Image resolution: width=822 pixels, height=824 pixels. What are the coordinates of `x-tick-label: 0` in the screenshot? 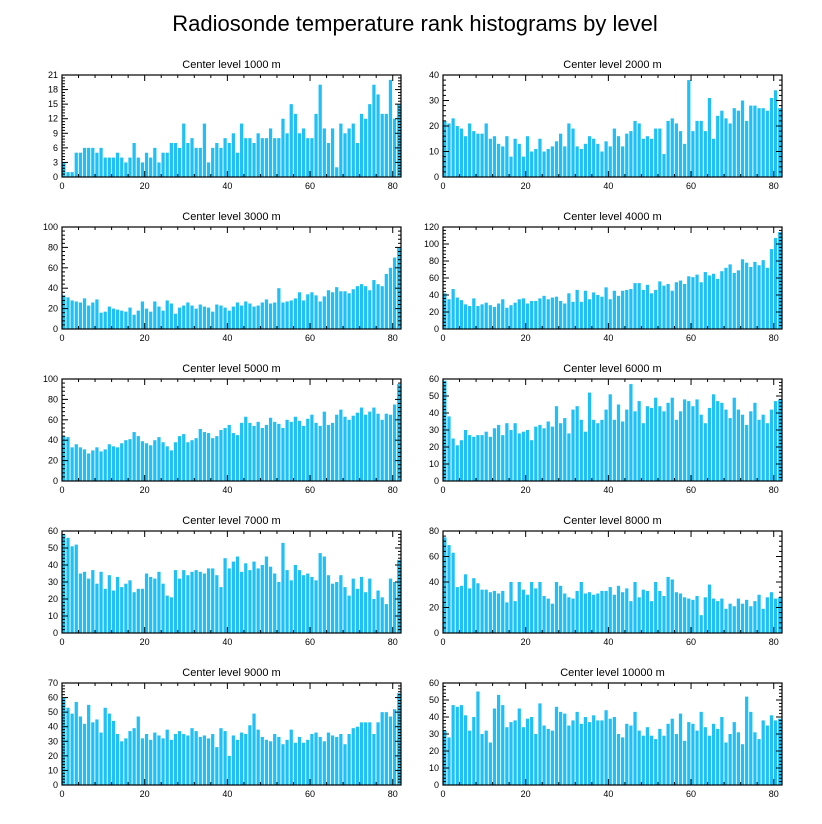 It's located at (442, 794).